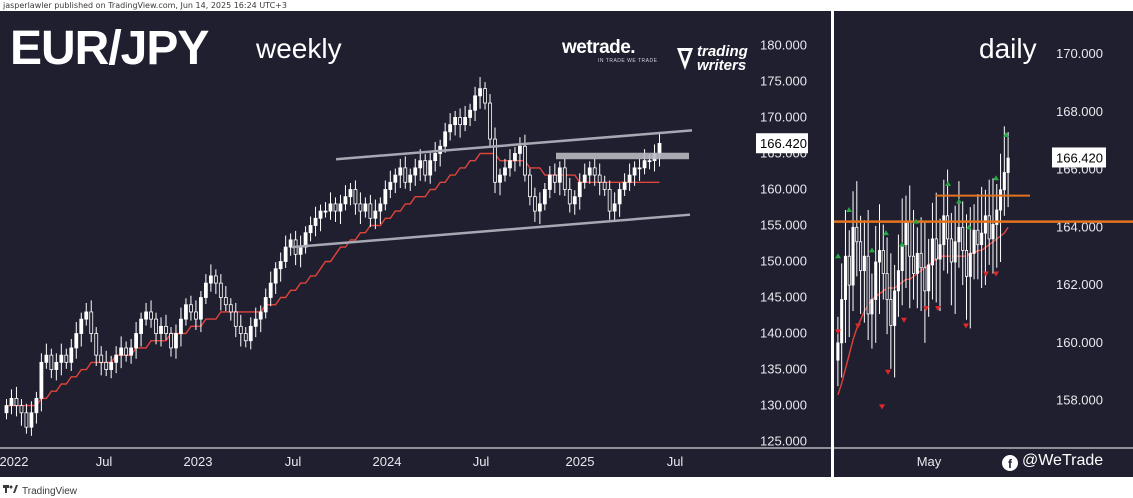 The image size is (1133, 498). Describe the element at coordinates (783, 261) in the screenshot. I see `y-tick-label: 150.000` at that location.